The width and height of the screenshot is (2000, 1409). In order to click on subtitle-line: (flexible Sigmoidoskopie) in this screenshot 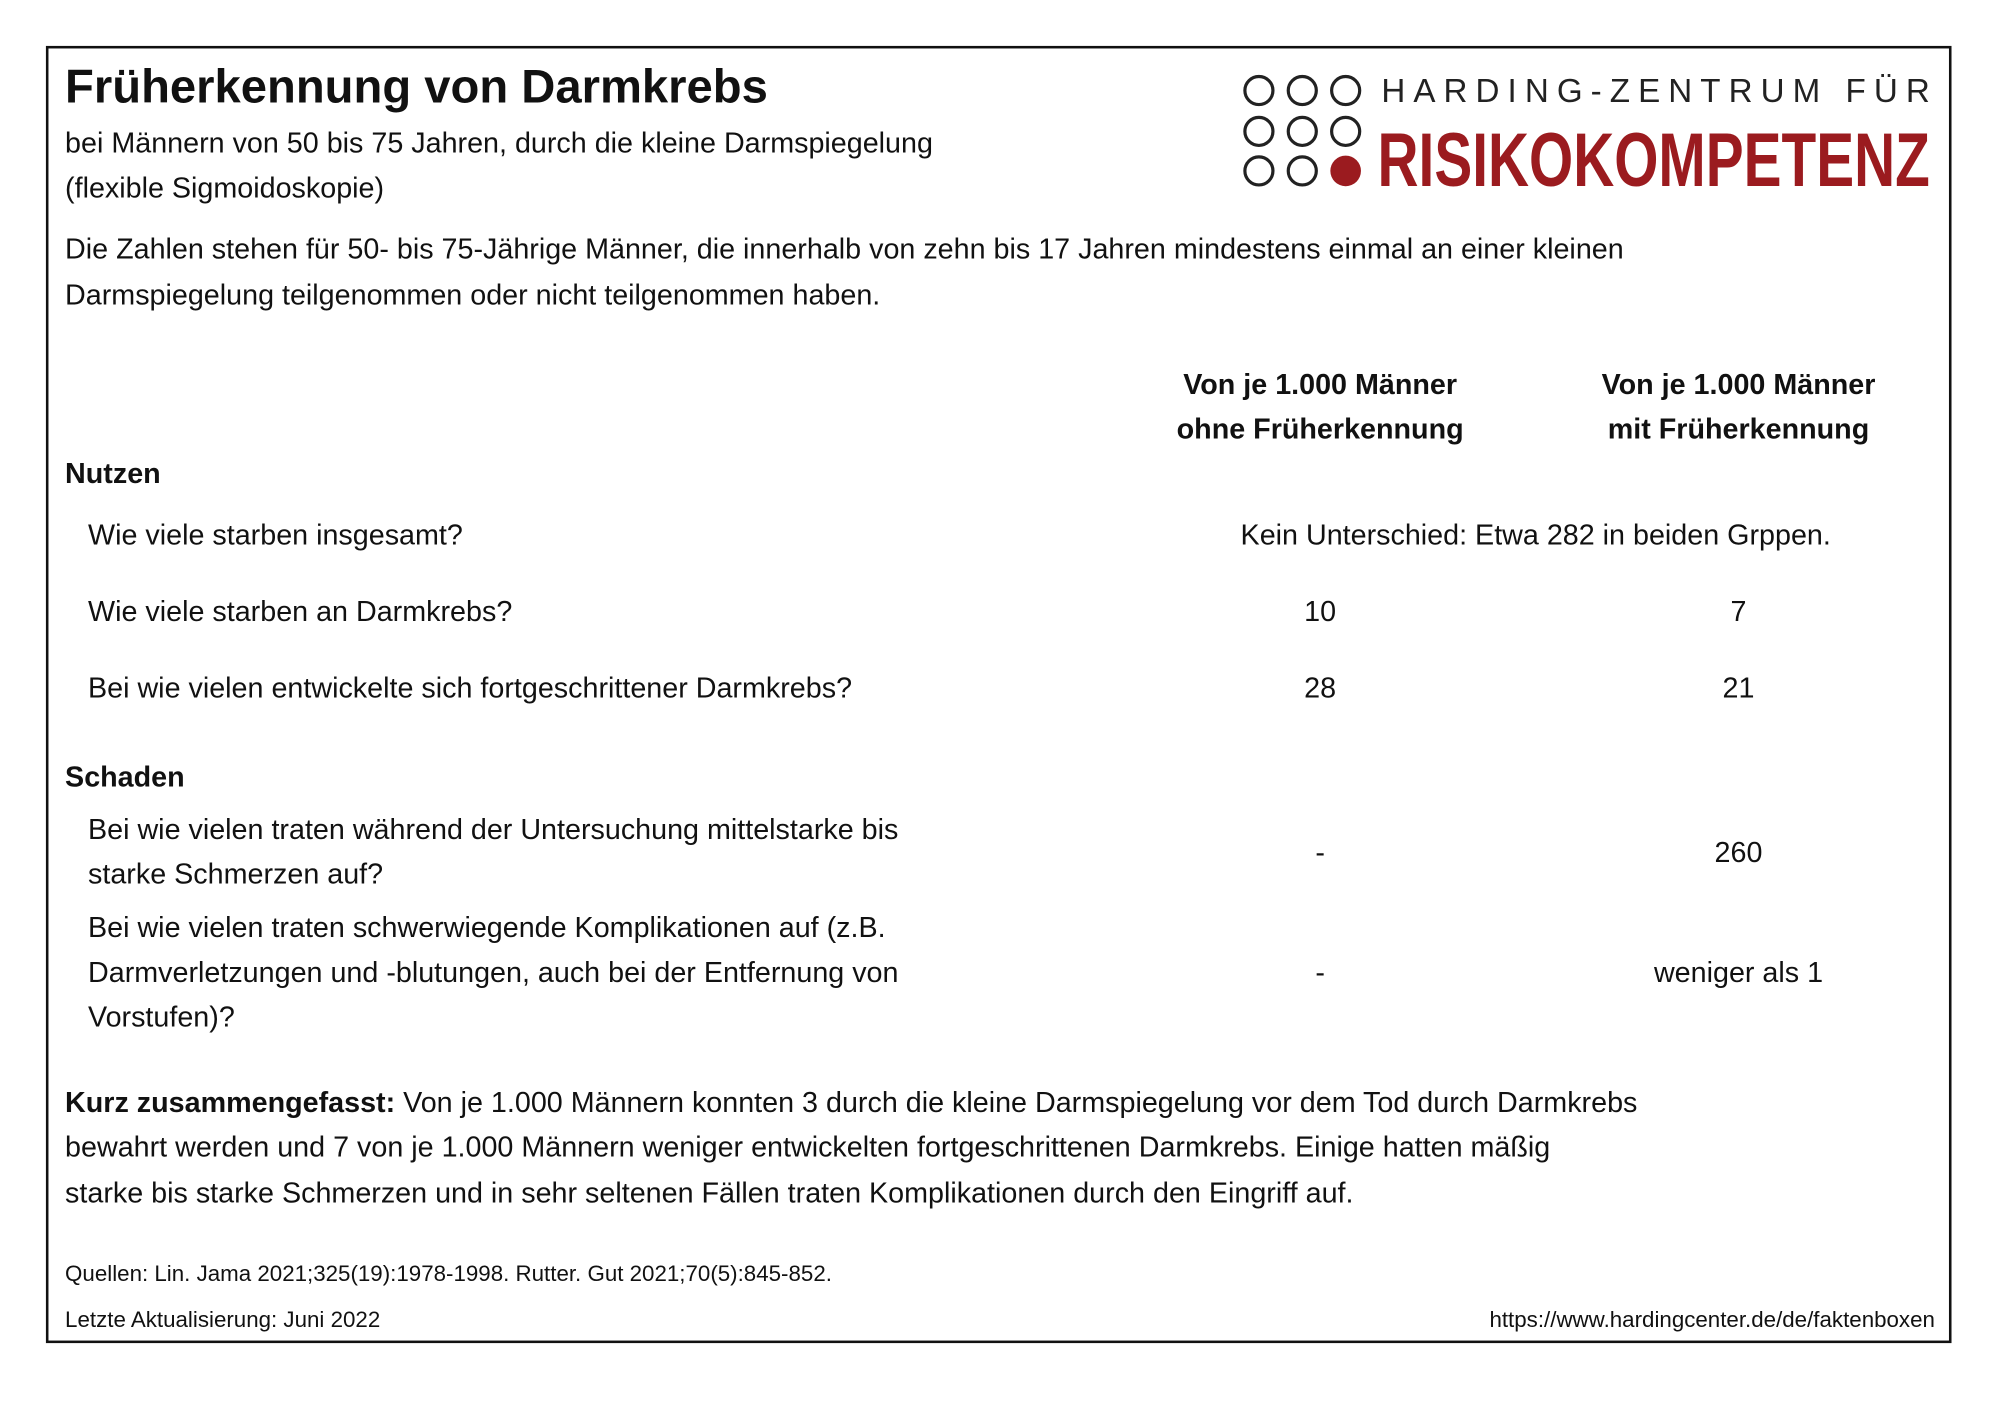, I will do `click(225, 187)`.